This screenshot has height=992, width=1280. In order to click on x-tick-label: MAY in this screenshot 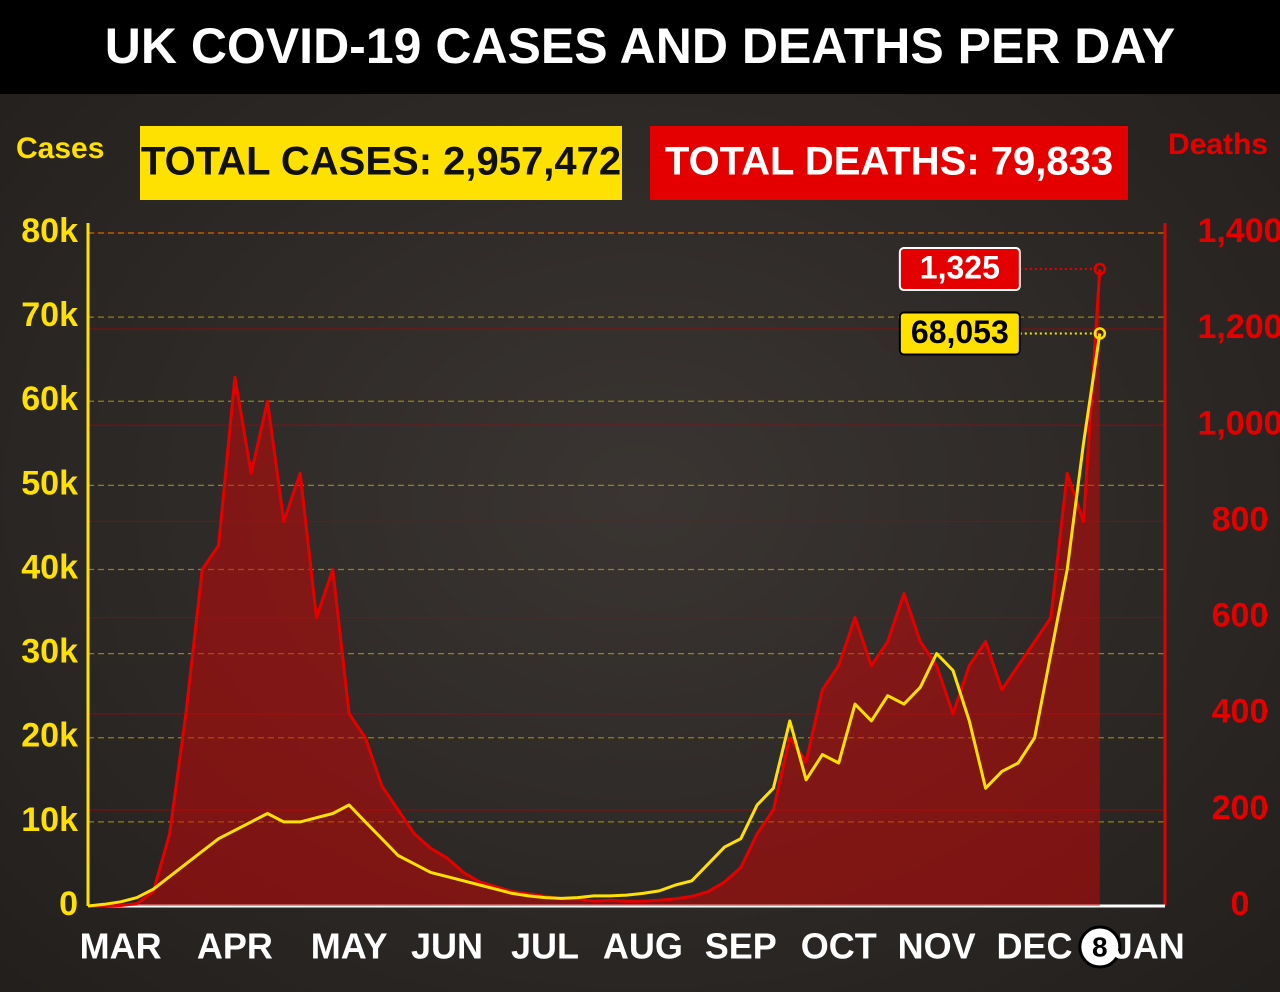, I will do `click(349, 946)`.